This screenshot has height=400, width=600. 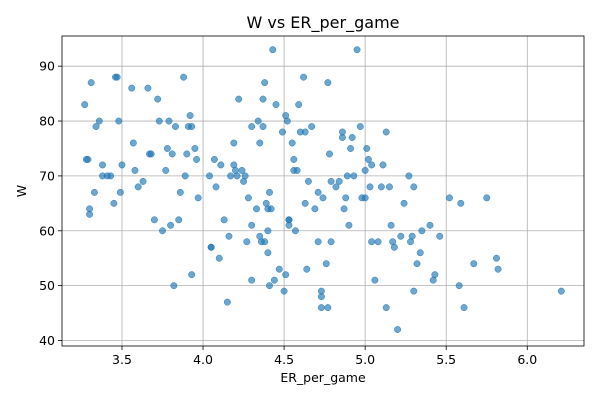 What do you see at coordinates (323, 23) in the screenshot?
I see `chart-title: W vs ER_per_game` at bounding box center [323, 23].